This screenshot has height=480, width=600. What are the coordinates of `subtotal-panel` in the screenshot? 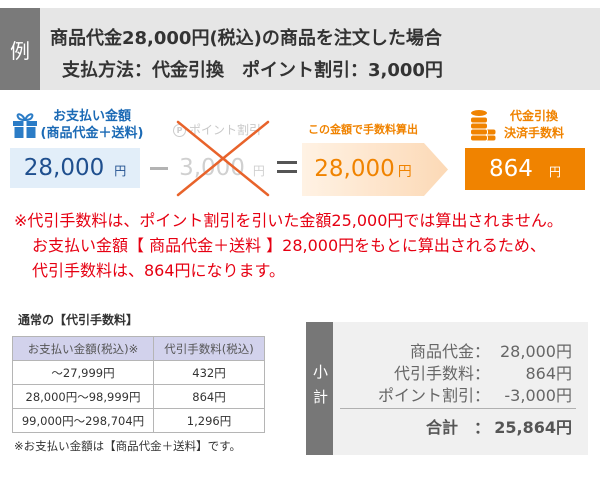 It's located at (460, 388).